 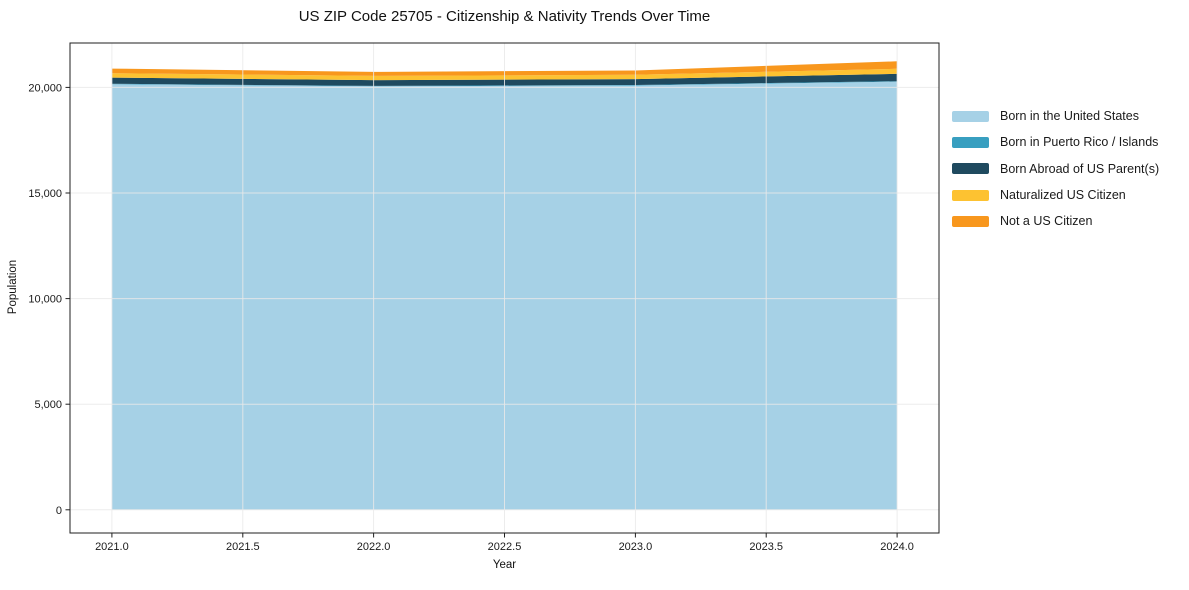 What do you see at coordinates (1069, 116) in the screenshot?
I see `legend-label: Born in the United States` at bounding box center [1069, 116].